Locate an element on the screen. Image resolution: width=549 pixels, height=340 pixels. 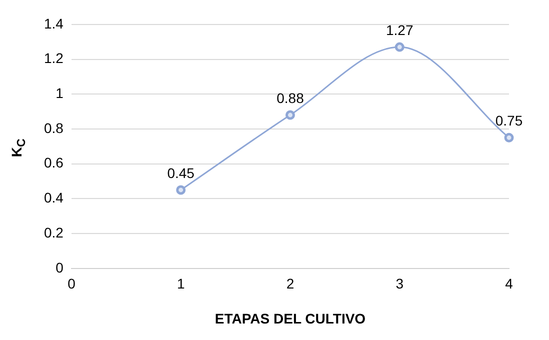
y-tick-label: 1 is located at coordinates (60, 92).